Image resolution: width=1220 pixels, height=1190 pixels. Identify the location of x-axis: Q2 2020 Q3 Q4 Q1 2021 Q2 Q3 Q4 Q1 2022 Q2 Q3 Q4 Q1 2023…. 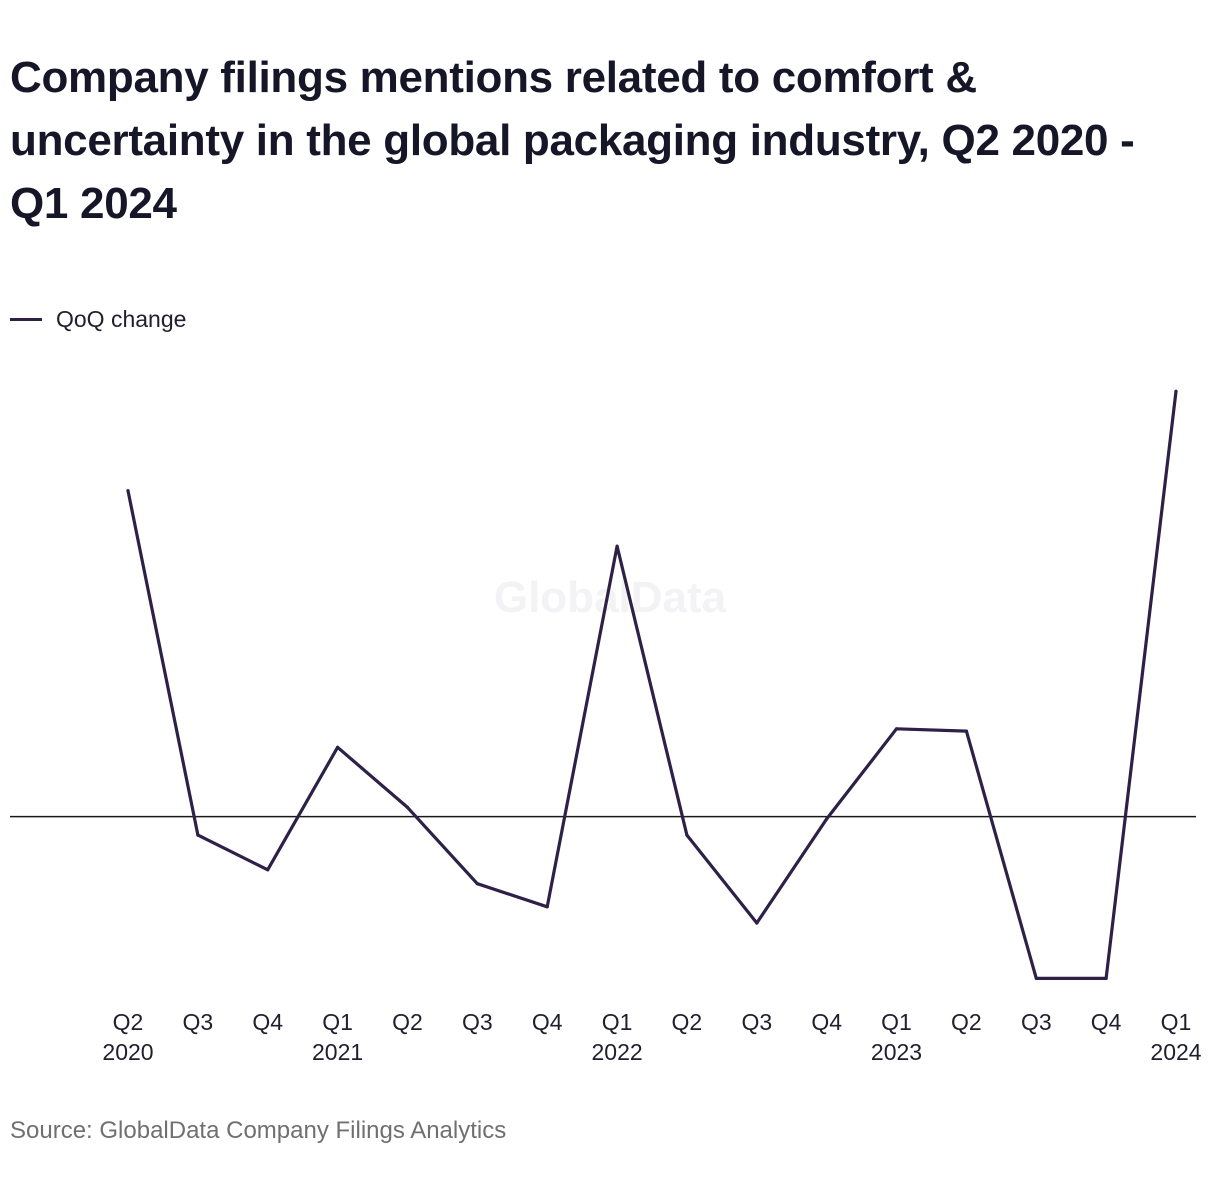
(651, 1037).